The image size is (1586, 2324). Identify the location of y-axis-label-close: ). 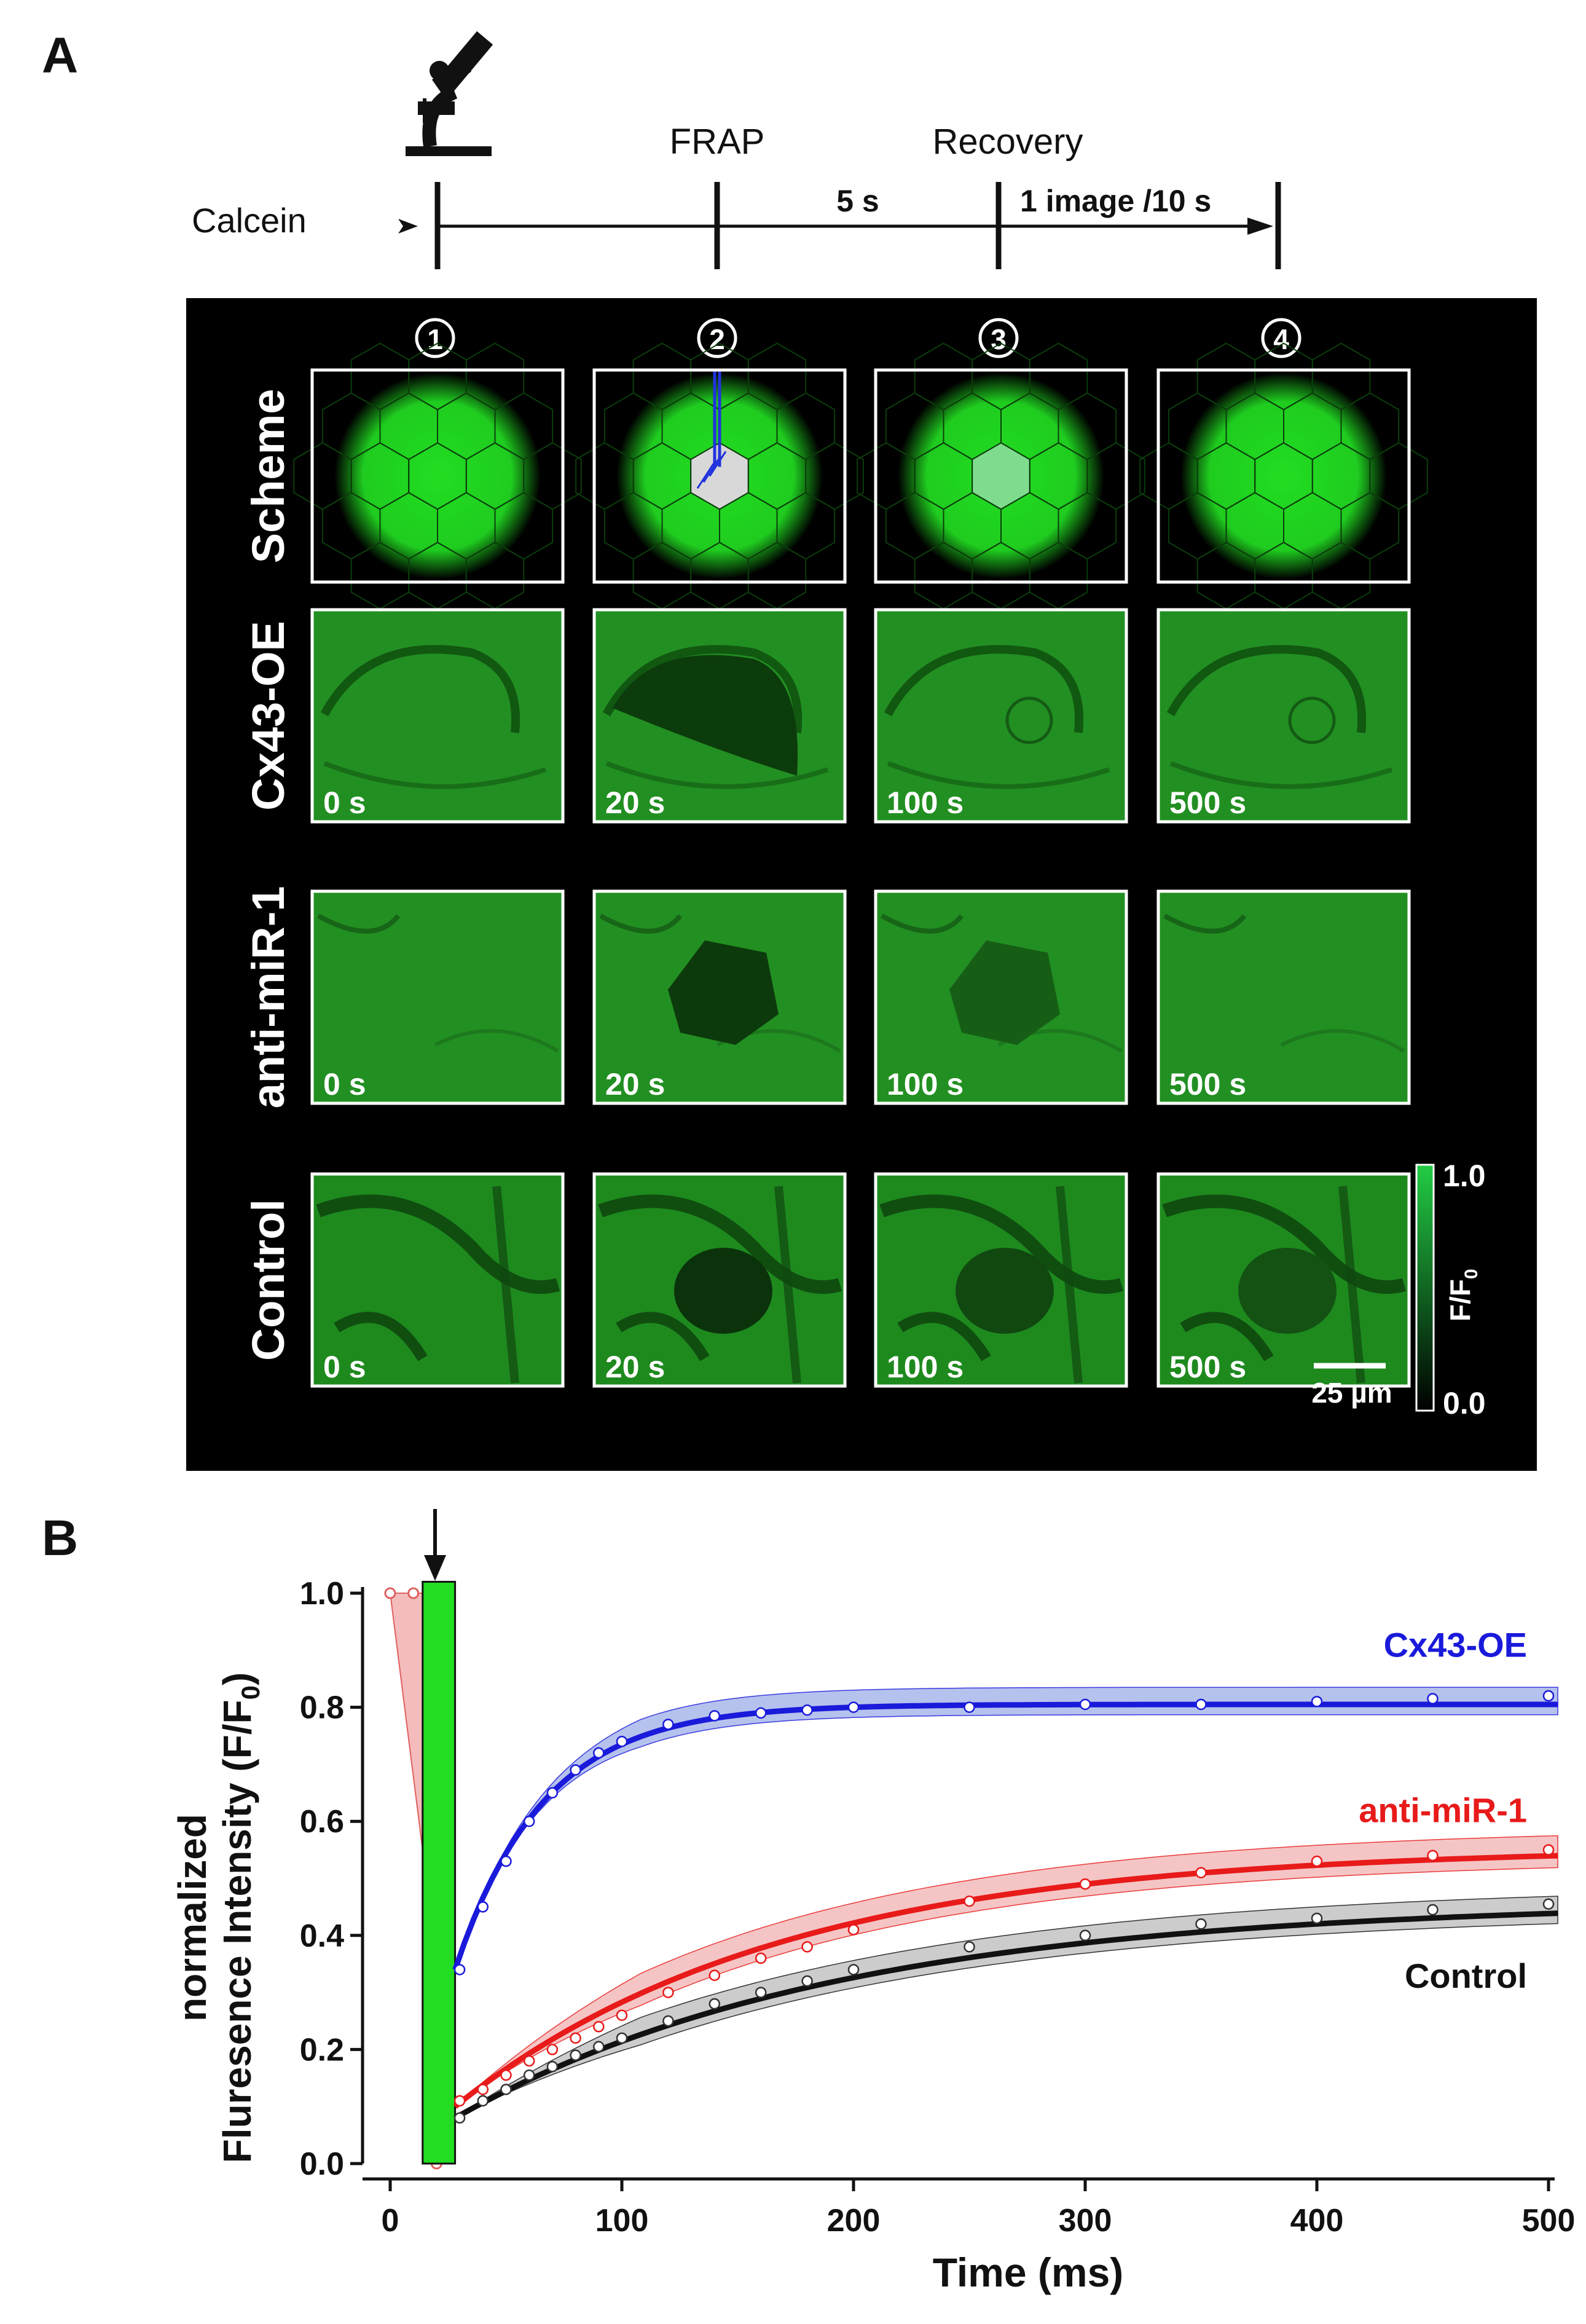
(237, 1678).